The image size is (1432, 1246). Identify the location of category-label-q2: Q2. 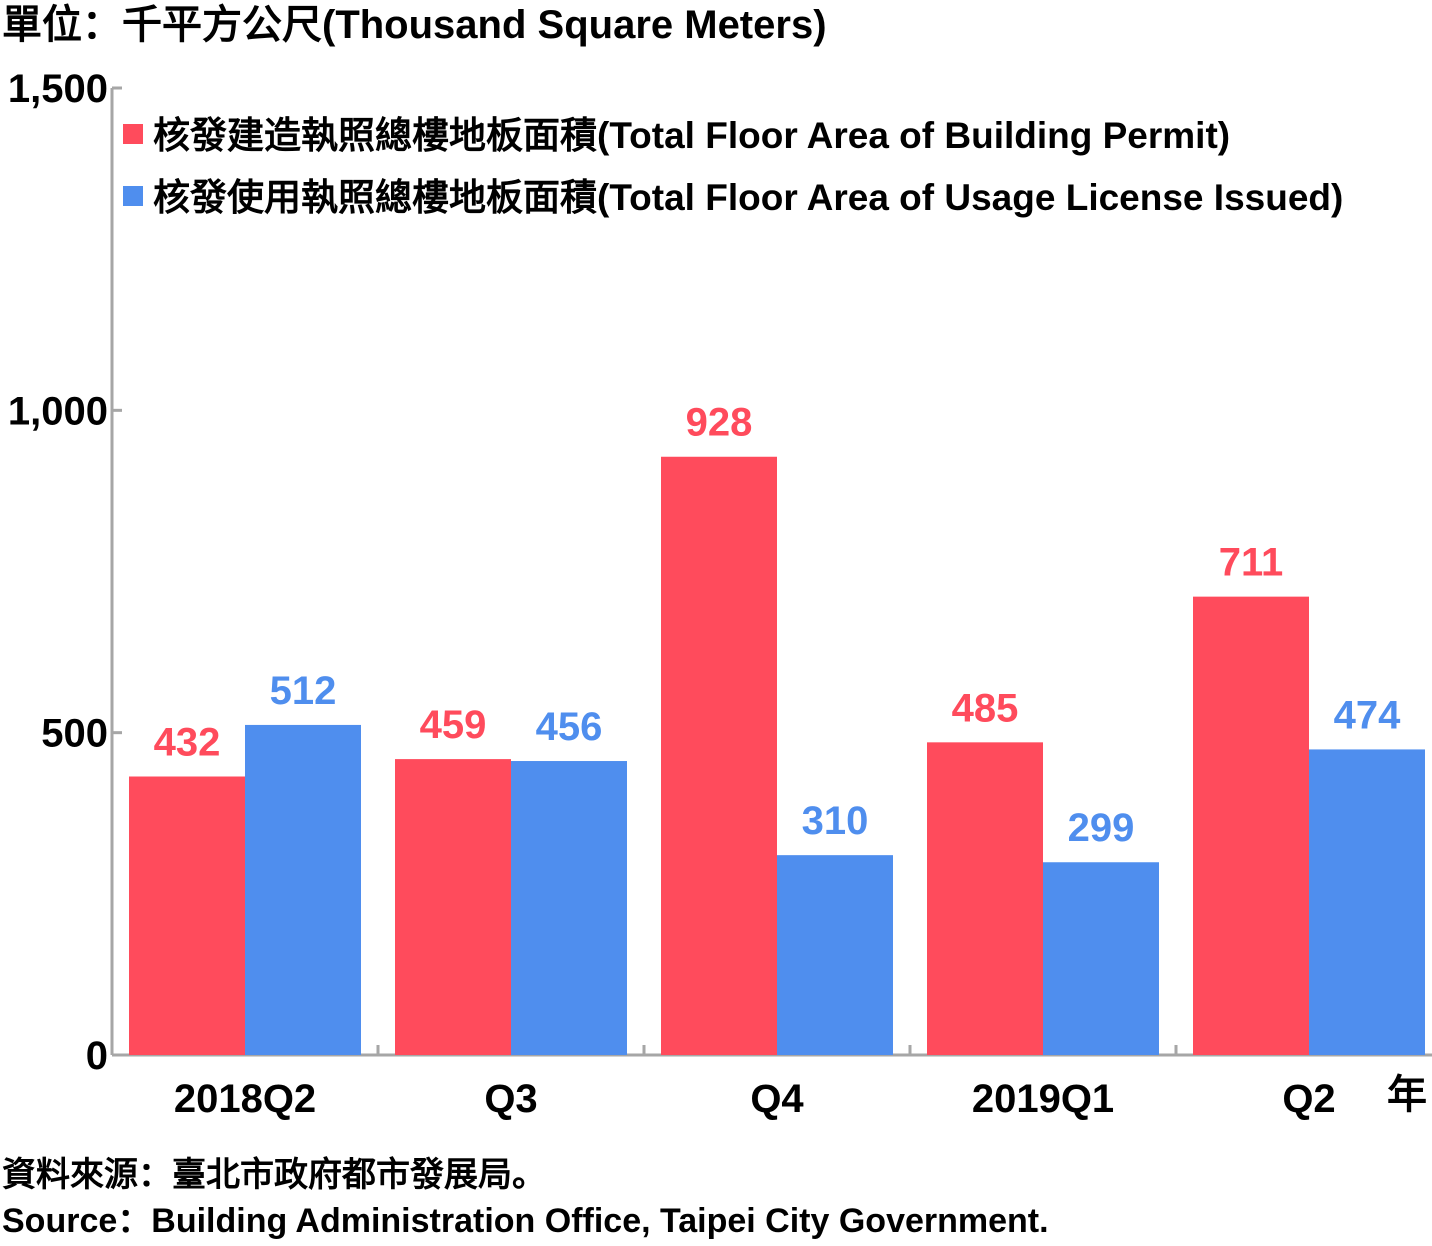
(1308, 1099).